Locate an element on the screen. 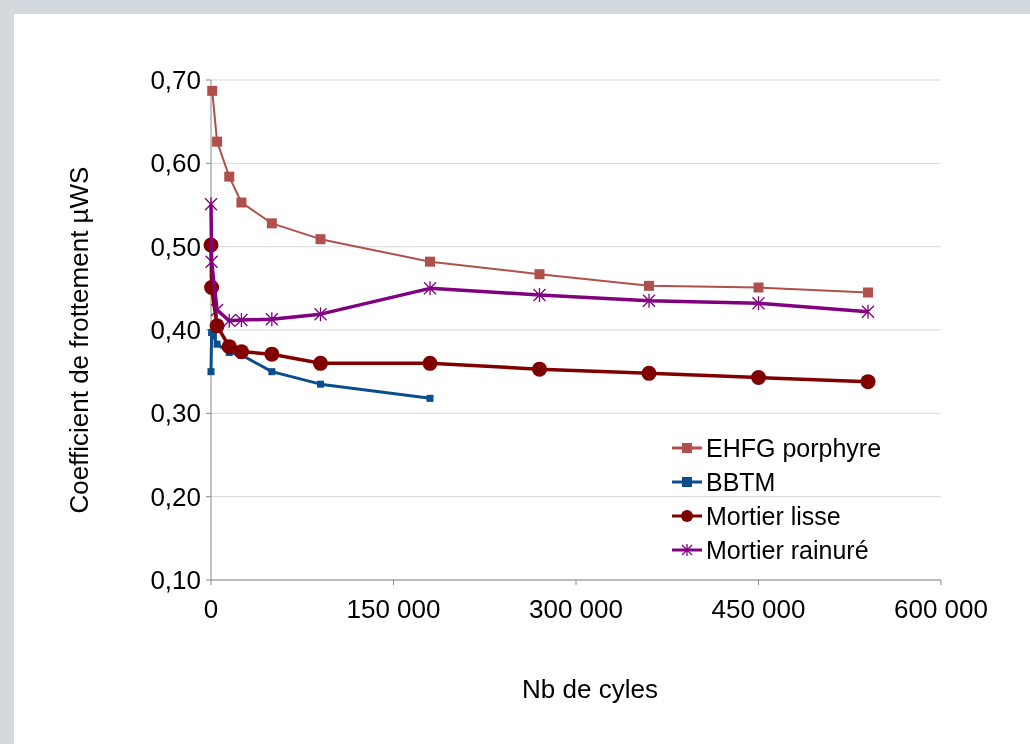  y-tick-label: 0,10 is located at coordinates (175, 580).